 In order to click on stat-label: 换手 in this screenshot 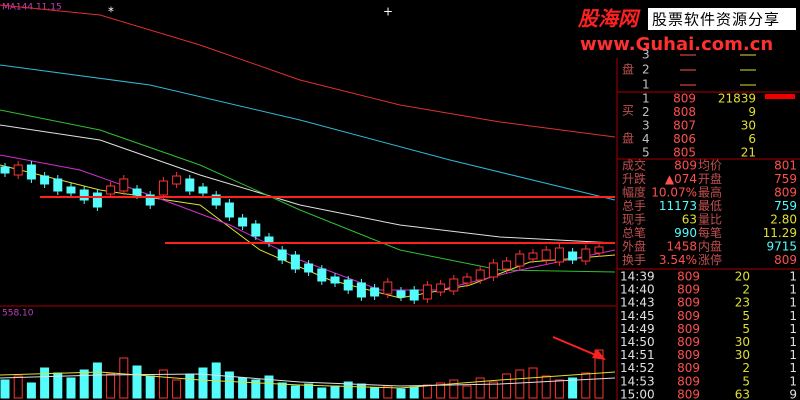, I will do `click(634, 260)`.